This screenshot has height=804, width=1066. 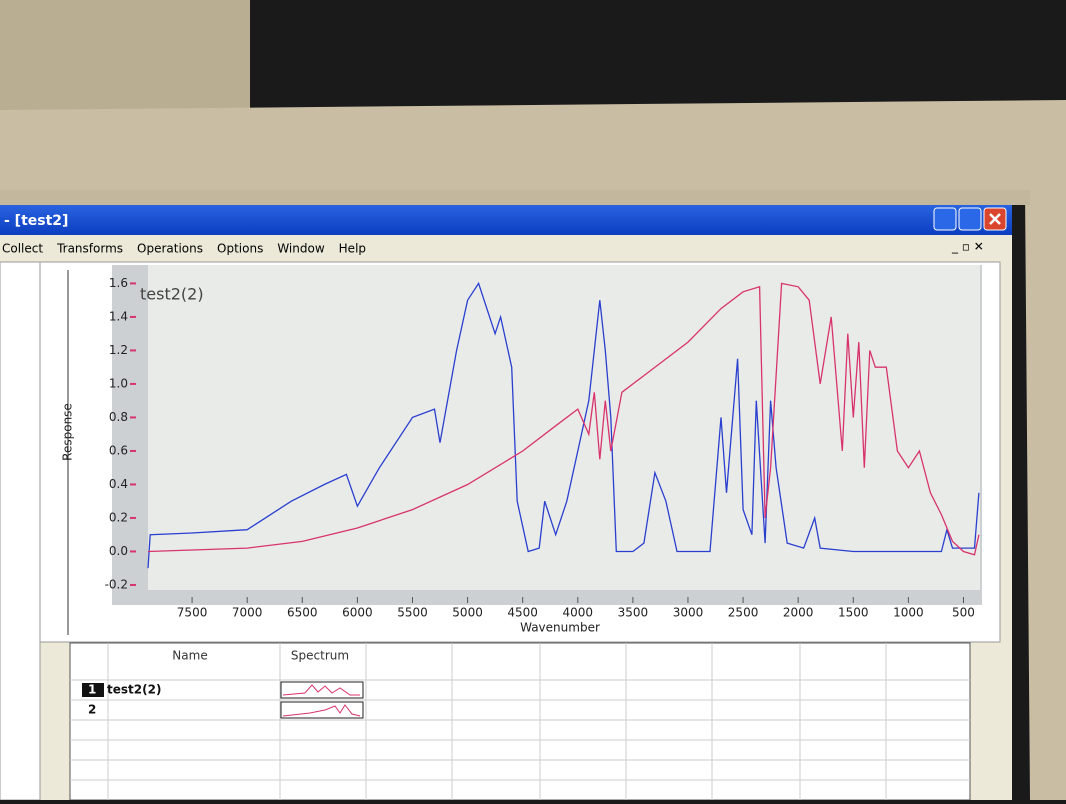 I want to click on x-tick-label: 2000, so click(x=798, y=613).